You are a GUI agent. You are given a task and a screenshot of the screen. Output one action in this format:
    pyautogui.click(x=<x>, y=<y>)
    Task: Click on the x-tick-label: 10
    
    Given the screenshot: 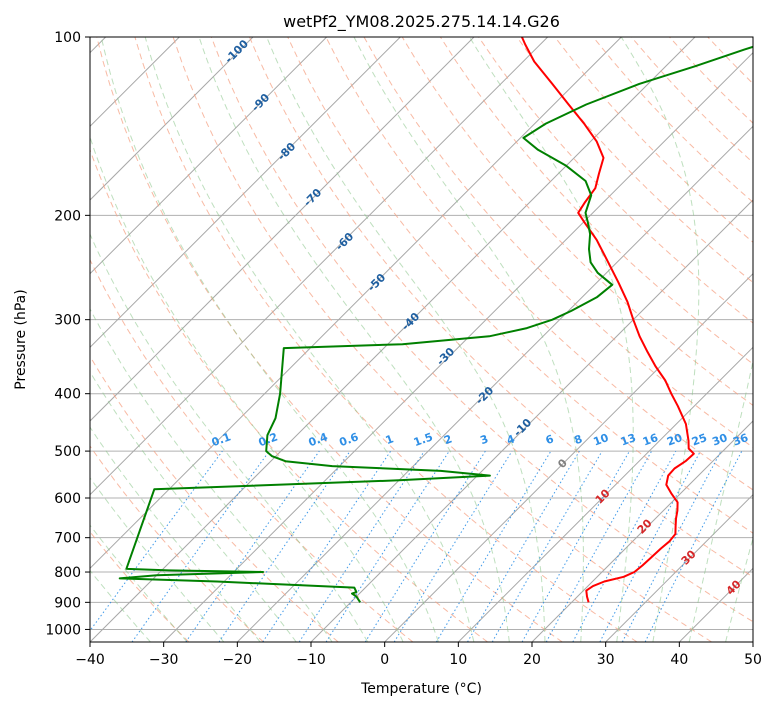 What is the action you would take?
    pyautogui.click(x=458, y=660)
    